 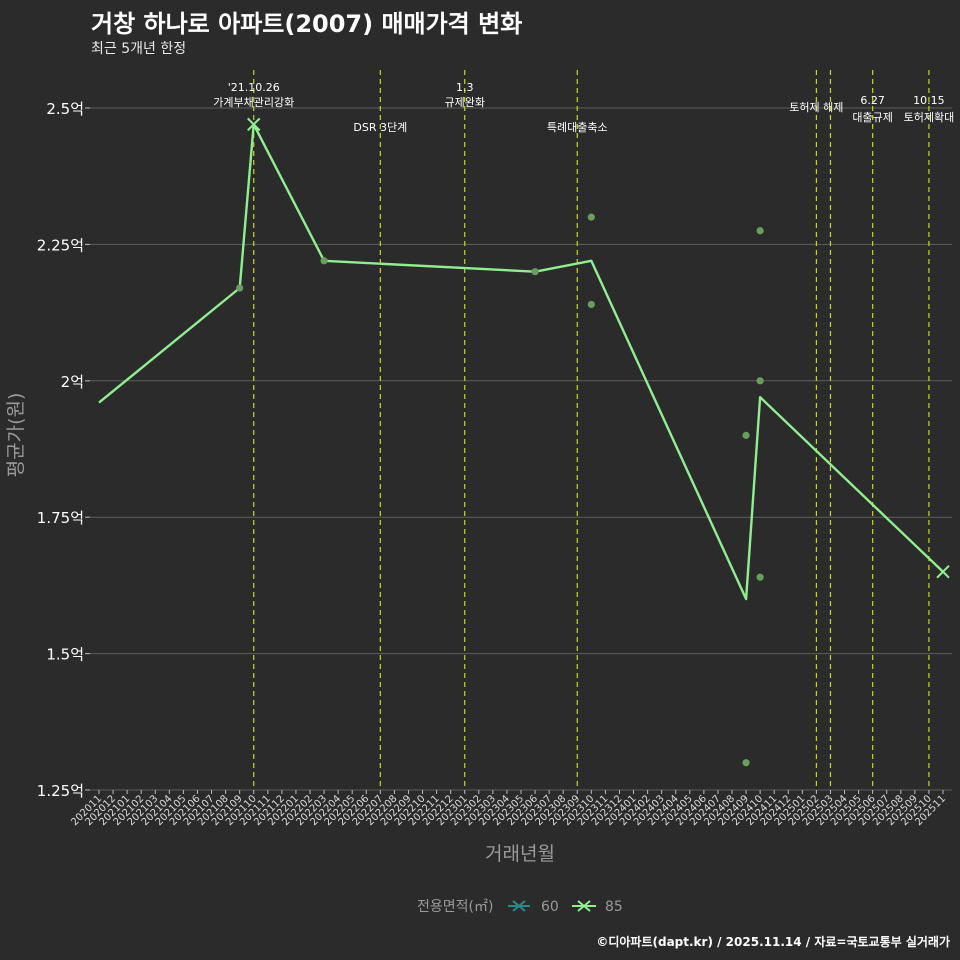 I want to click on y-tick-label: 2.5억, so click(x=65, y=109).